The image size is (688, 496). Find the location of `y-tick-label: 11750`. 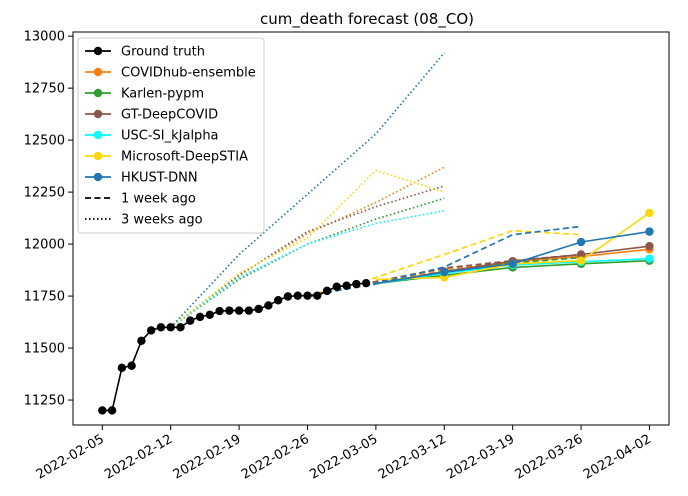

y-tick-label: 11750 is located at coordinates (44, 297).